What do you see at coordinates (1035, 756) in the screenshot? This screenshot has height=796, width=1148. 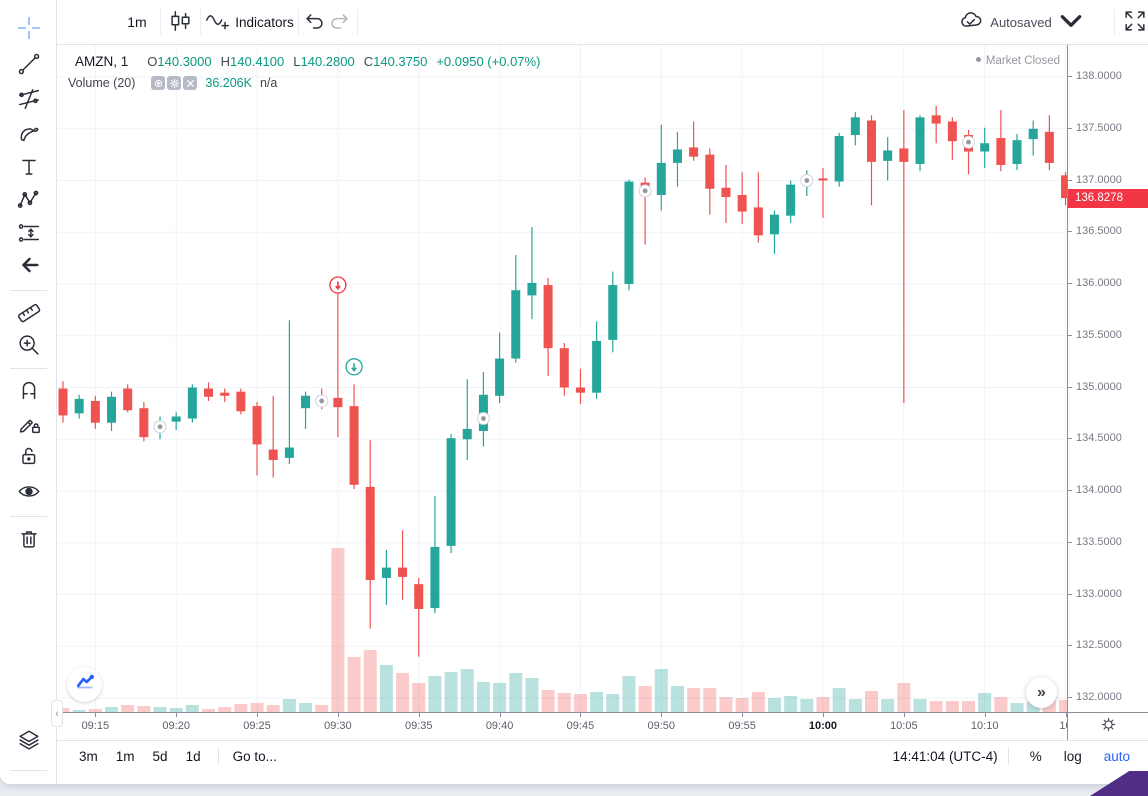 I see `percent-scale-button: %` at bounding box center [1035, 756].